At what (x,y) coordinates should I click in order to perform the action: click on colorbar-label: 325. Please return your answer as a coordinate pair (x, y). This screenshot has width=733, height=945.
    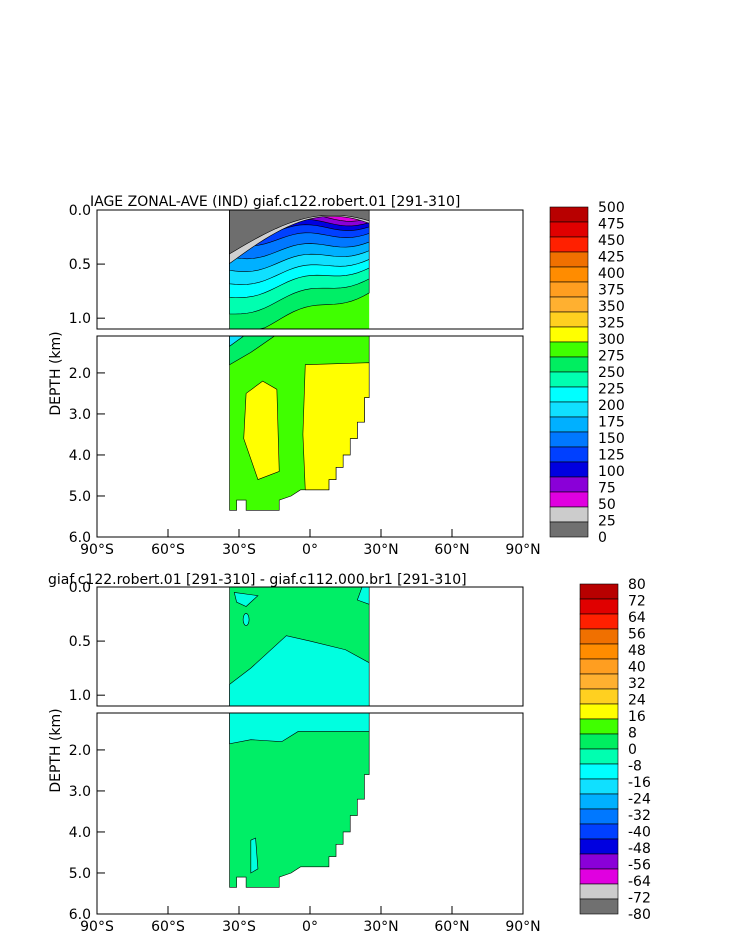
    Looking at the image, I should click on (611, 324).